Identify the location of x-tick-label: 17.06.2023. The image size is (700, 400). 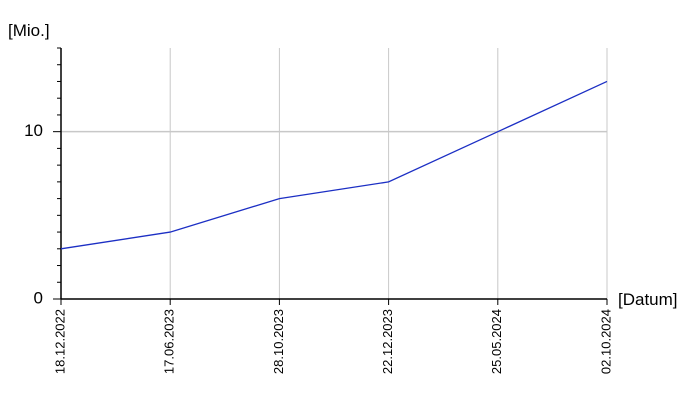
(169, 341).